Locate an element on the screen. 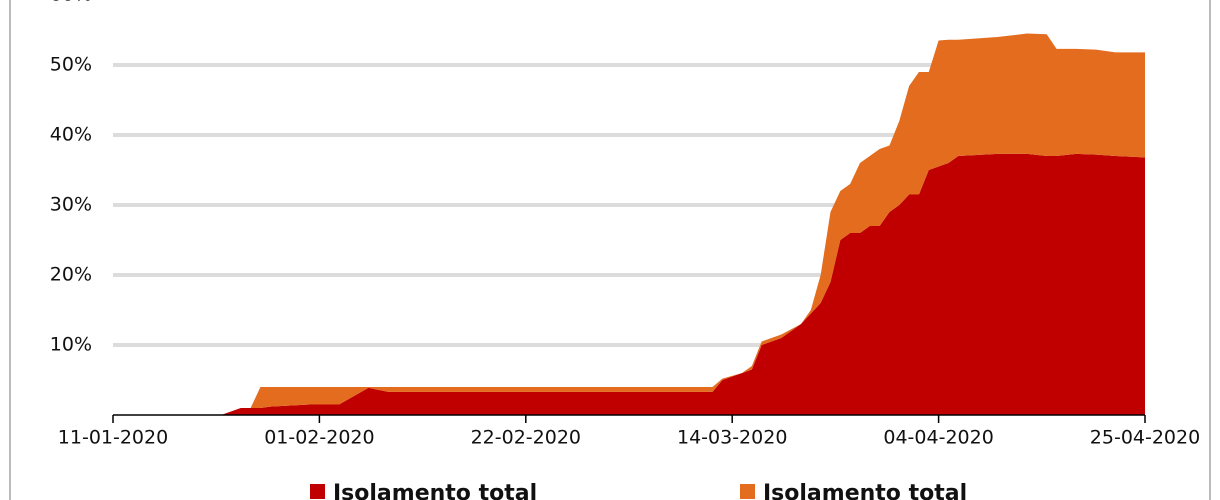  y-tick-label: 30% is located at coordinates (71, 205).